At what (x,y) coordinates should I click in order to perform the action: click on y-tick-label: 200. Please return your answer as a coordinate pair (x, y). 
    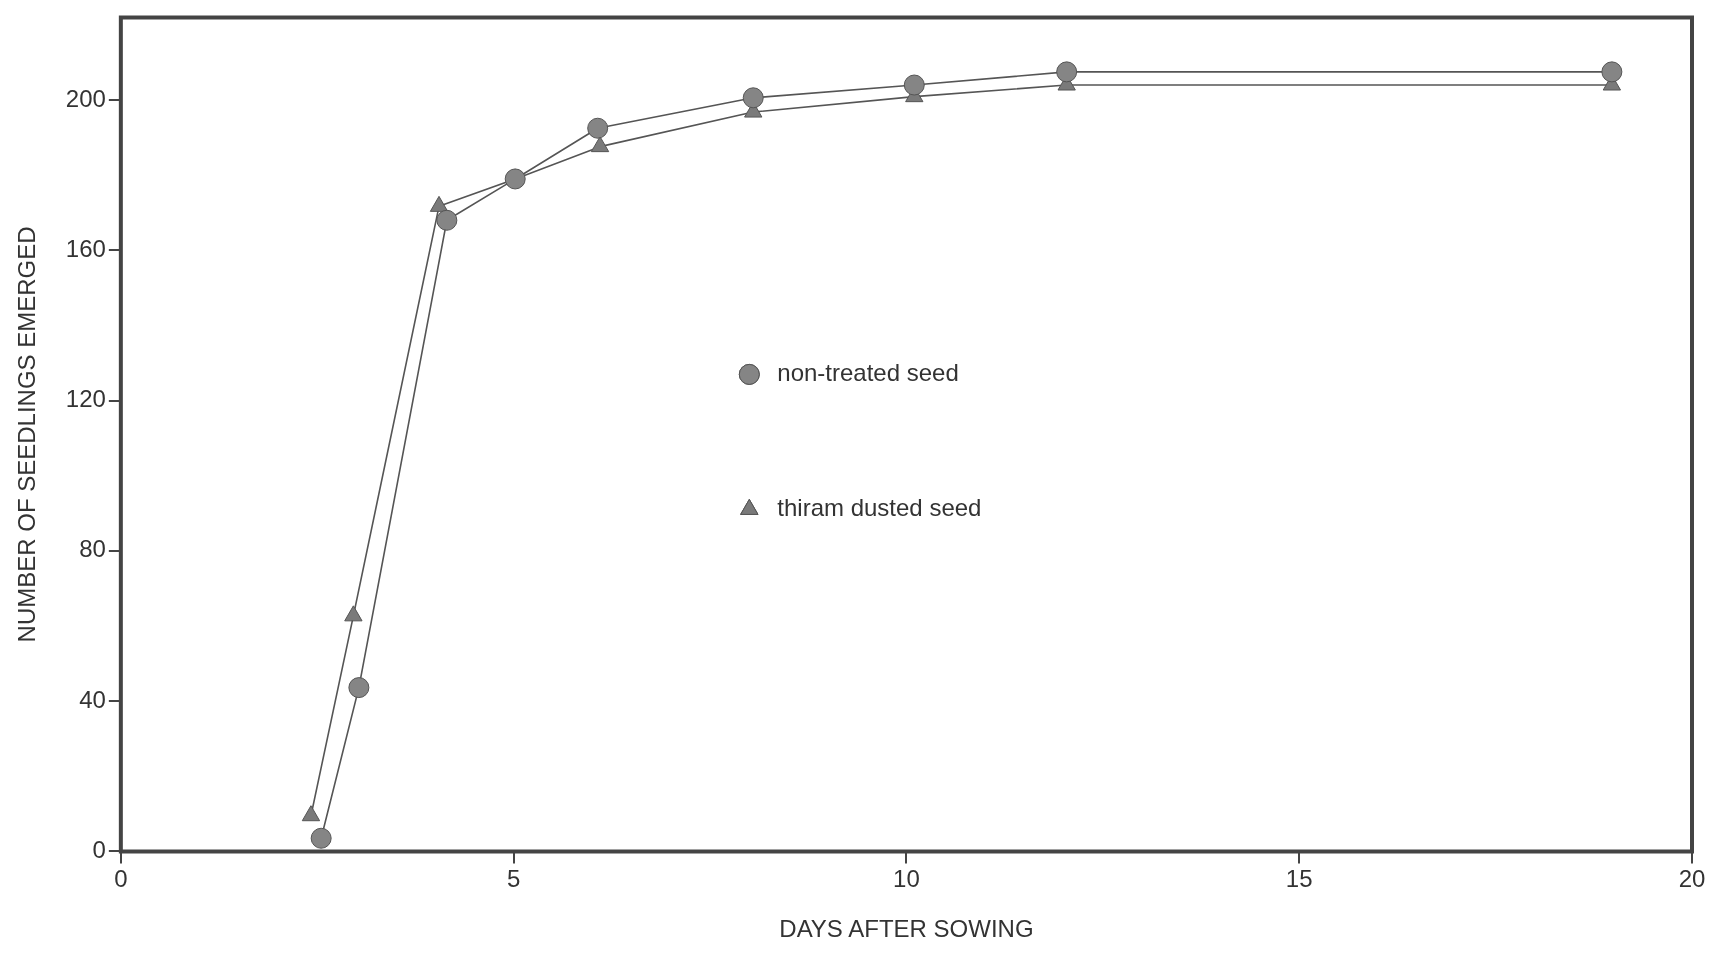
    Looking at the image, I should click on (85, 98).